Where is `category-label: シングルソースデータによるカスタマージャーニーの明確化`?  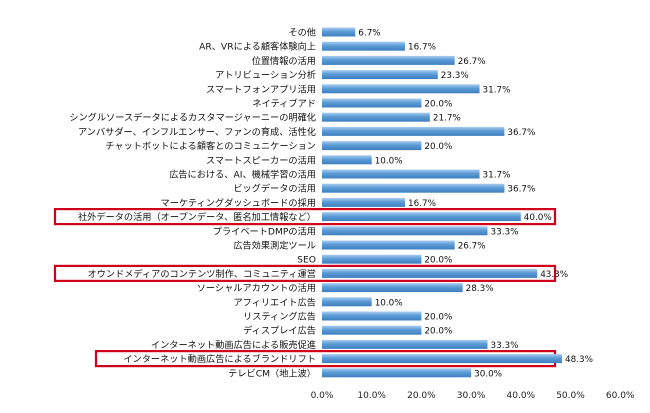 category-label: シングルソースデータによるカスタマージャーニーの明確化 is located at coordinates (192, 118).